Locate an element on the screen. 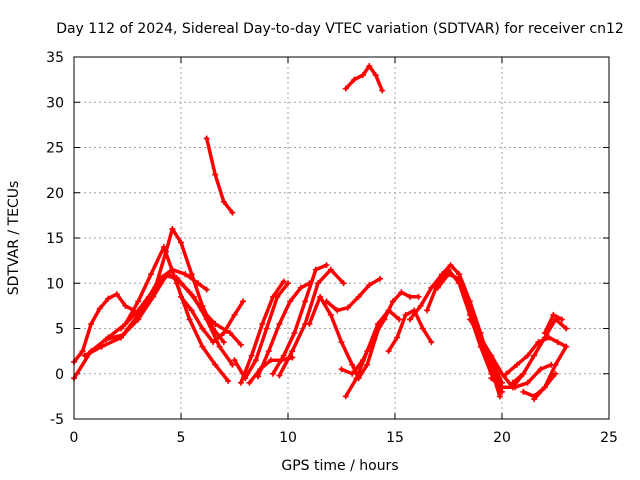 The image size is (640, 480). y-axis-label: SDTVAR / TECUs is located at coordinates (14, 238).